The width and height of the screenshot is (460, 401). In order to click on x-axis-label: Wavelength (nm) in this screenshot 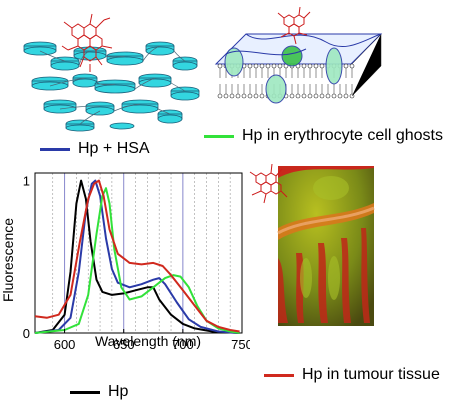, I will do `click(148, 341)`.